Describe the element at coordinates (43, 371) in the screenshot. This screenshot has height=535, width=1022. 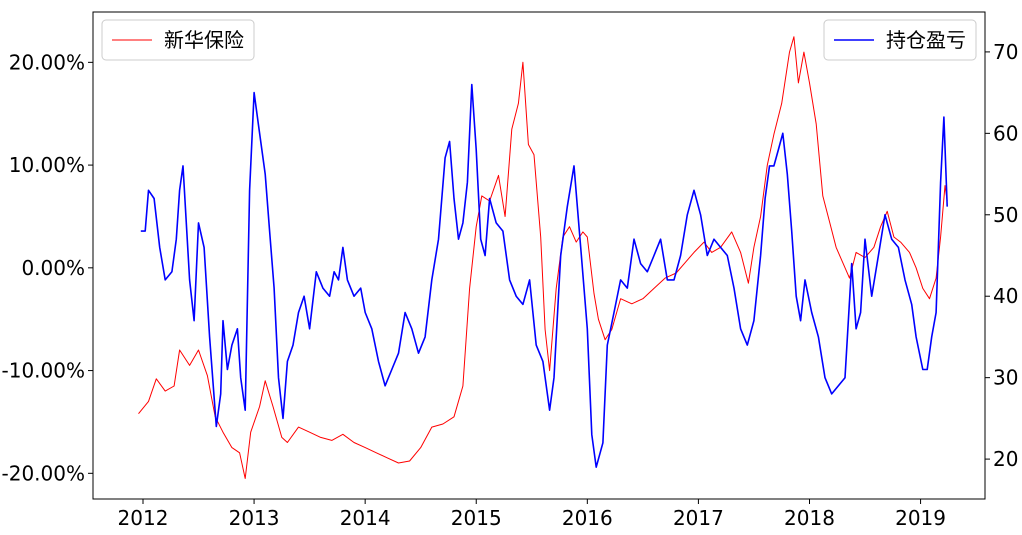
I see `y-left-tick-label: -10.00%` at that location.